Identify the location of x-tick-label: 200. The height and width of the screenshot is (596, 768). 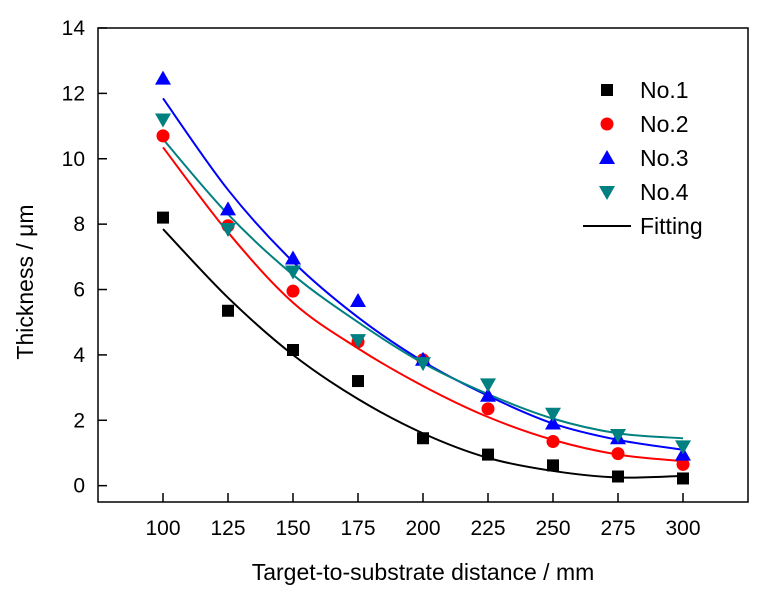
(422, 528).